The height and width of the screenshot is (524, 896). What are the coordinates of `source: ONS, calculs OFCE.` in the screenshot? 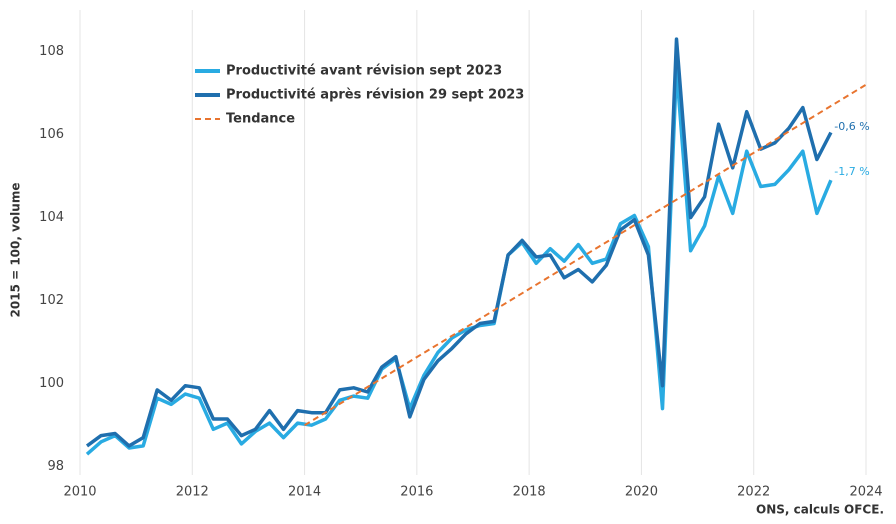 It's located at (820, 510).